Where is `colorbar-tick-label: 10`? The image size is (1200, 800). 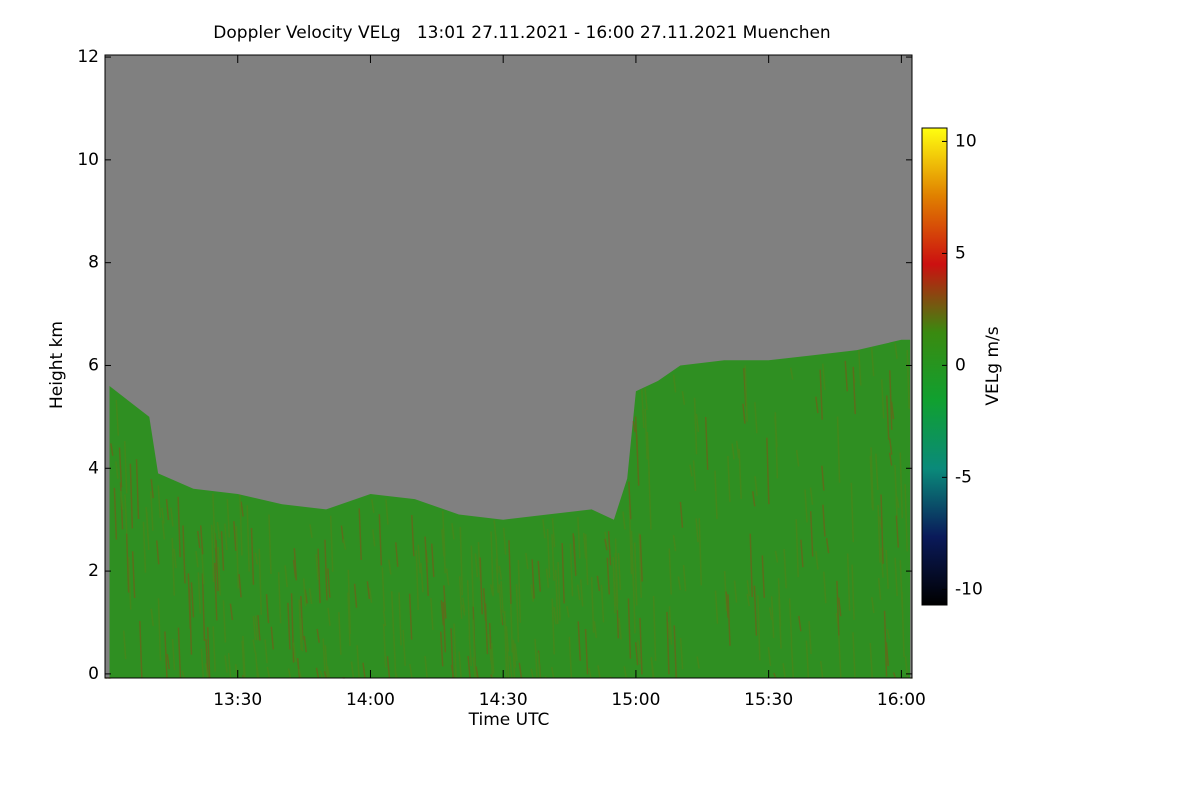 colorbar-tick-label: 10 is located at coordinates (966, 141).